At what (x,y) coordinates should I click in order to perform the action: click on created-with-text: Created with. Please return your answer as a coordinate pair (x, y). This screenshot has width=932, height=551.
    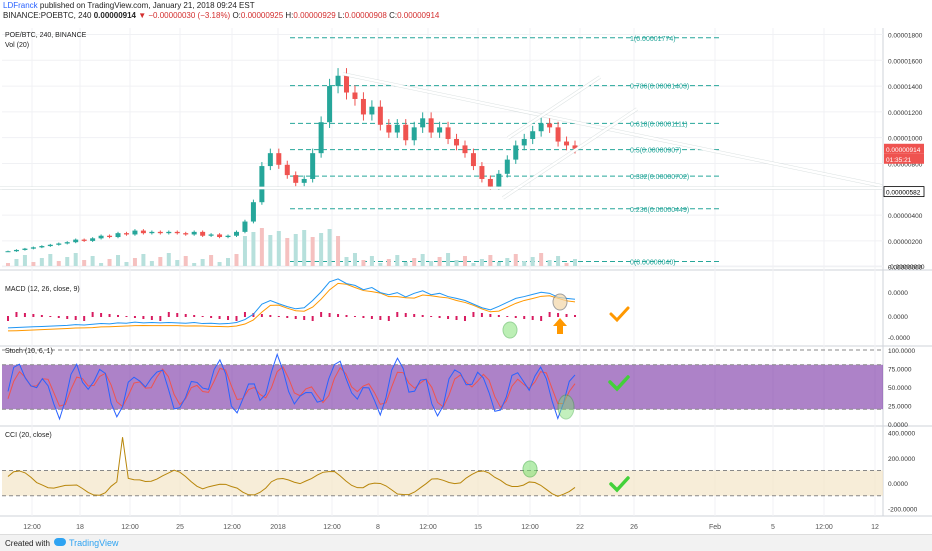
    Looking at the image, I should click on (27, 543).